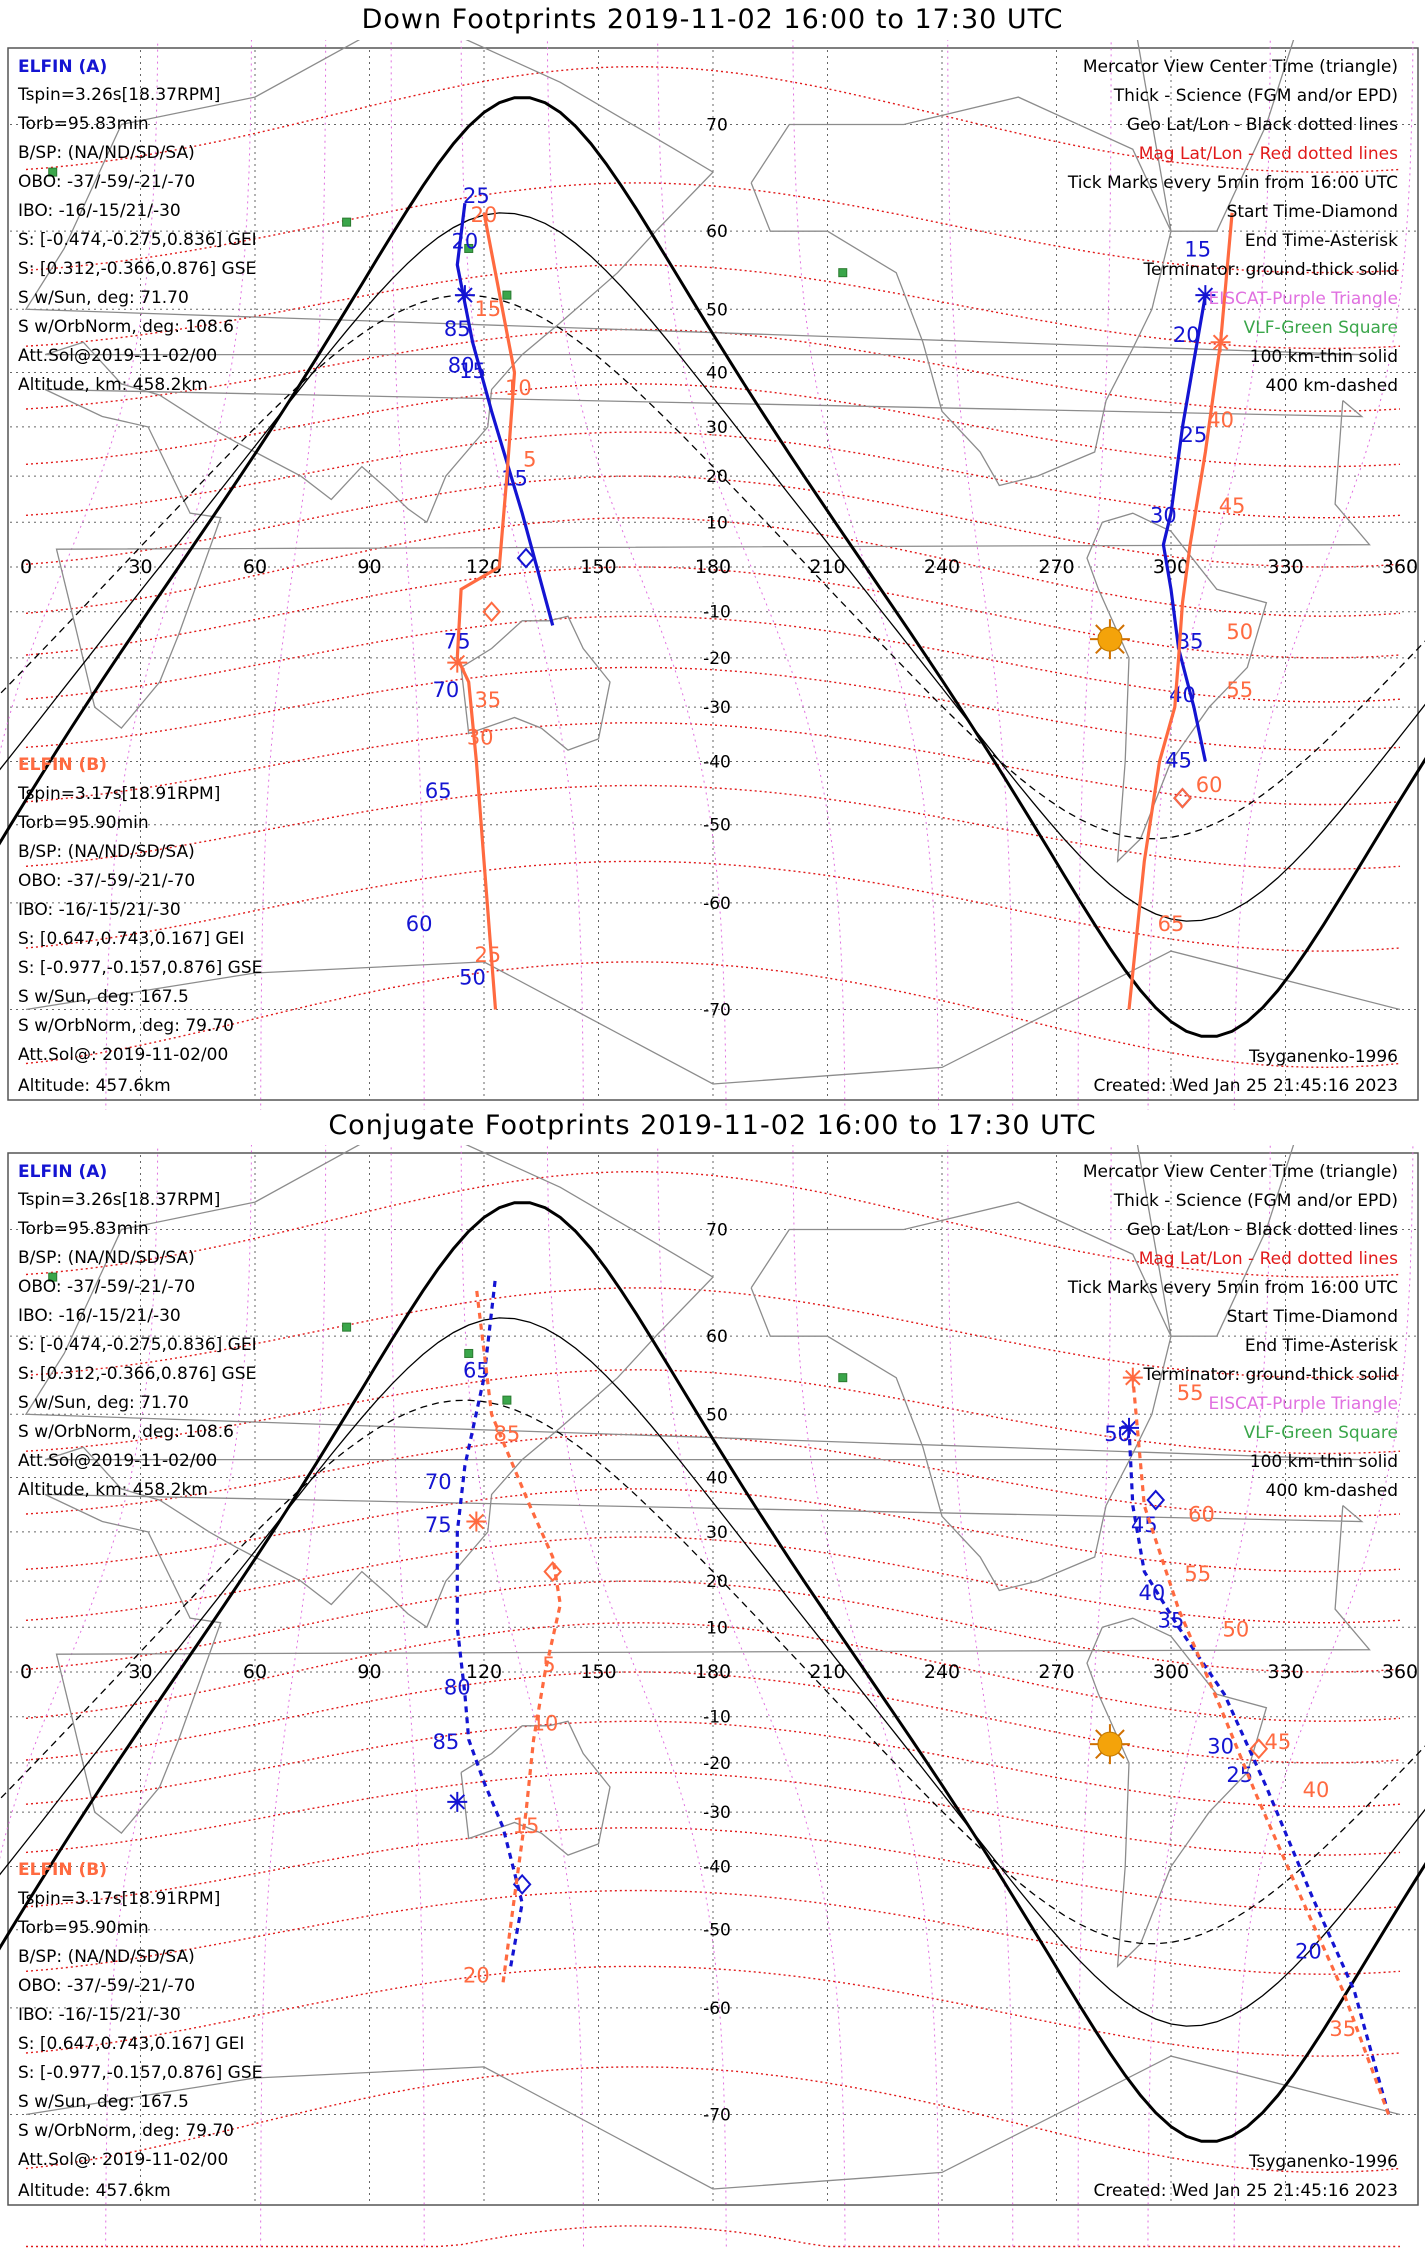  Describe the element at coordinates (1268, 154) in the screenshot. I see `legend-line: Mag Lat/Lon - Red dotted lines` at that location.